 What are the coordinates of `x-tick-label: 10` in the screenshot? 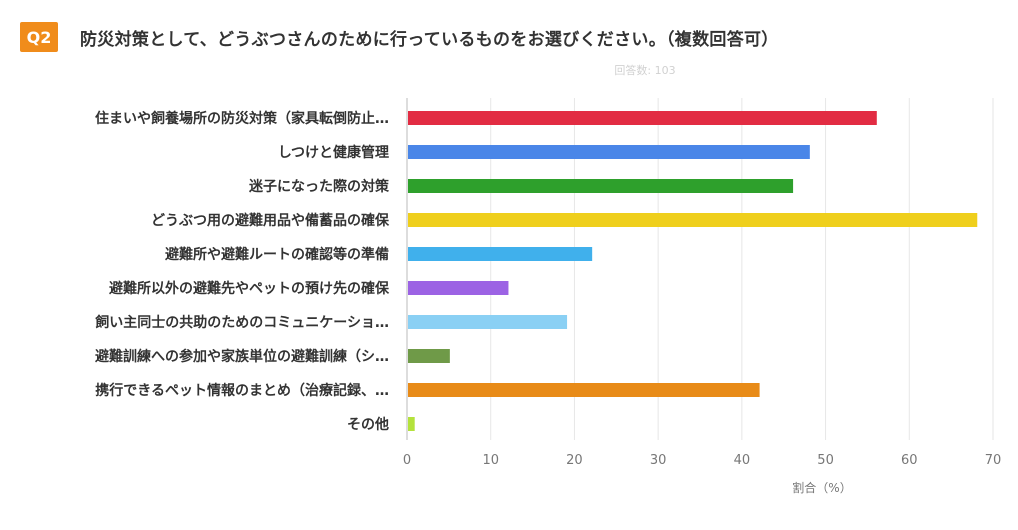 It's located at (490, 460).